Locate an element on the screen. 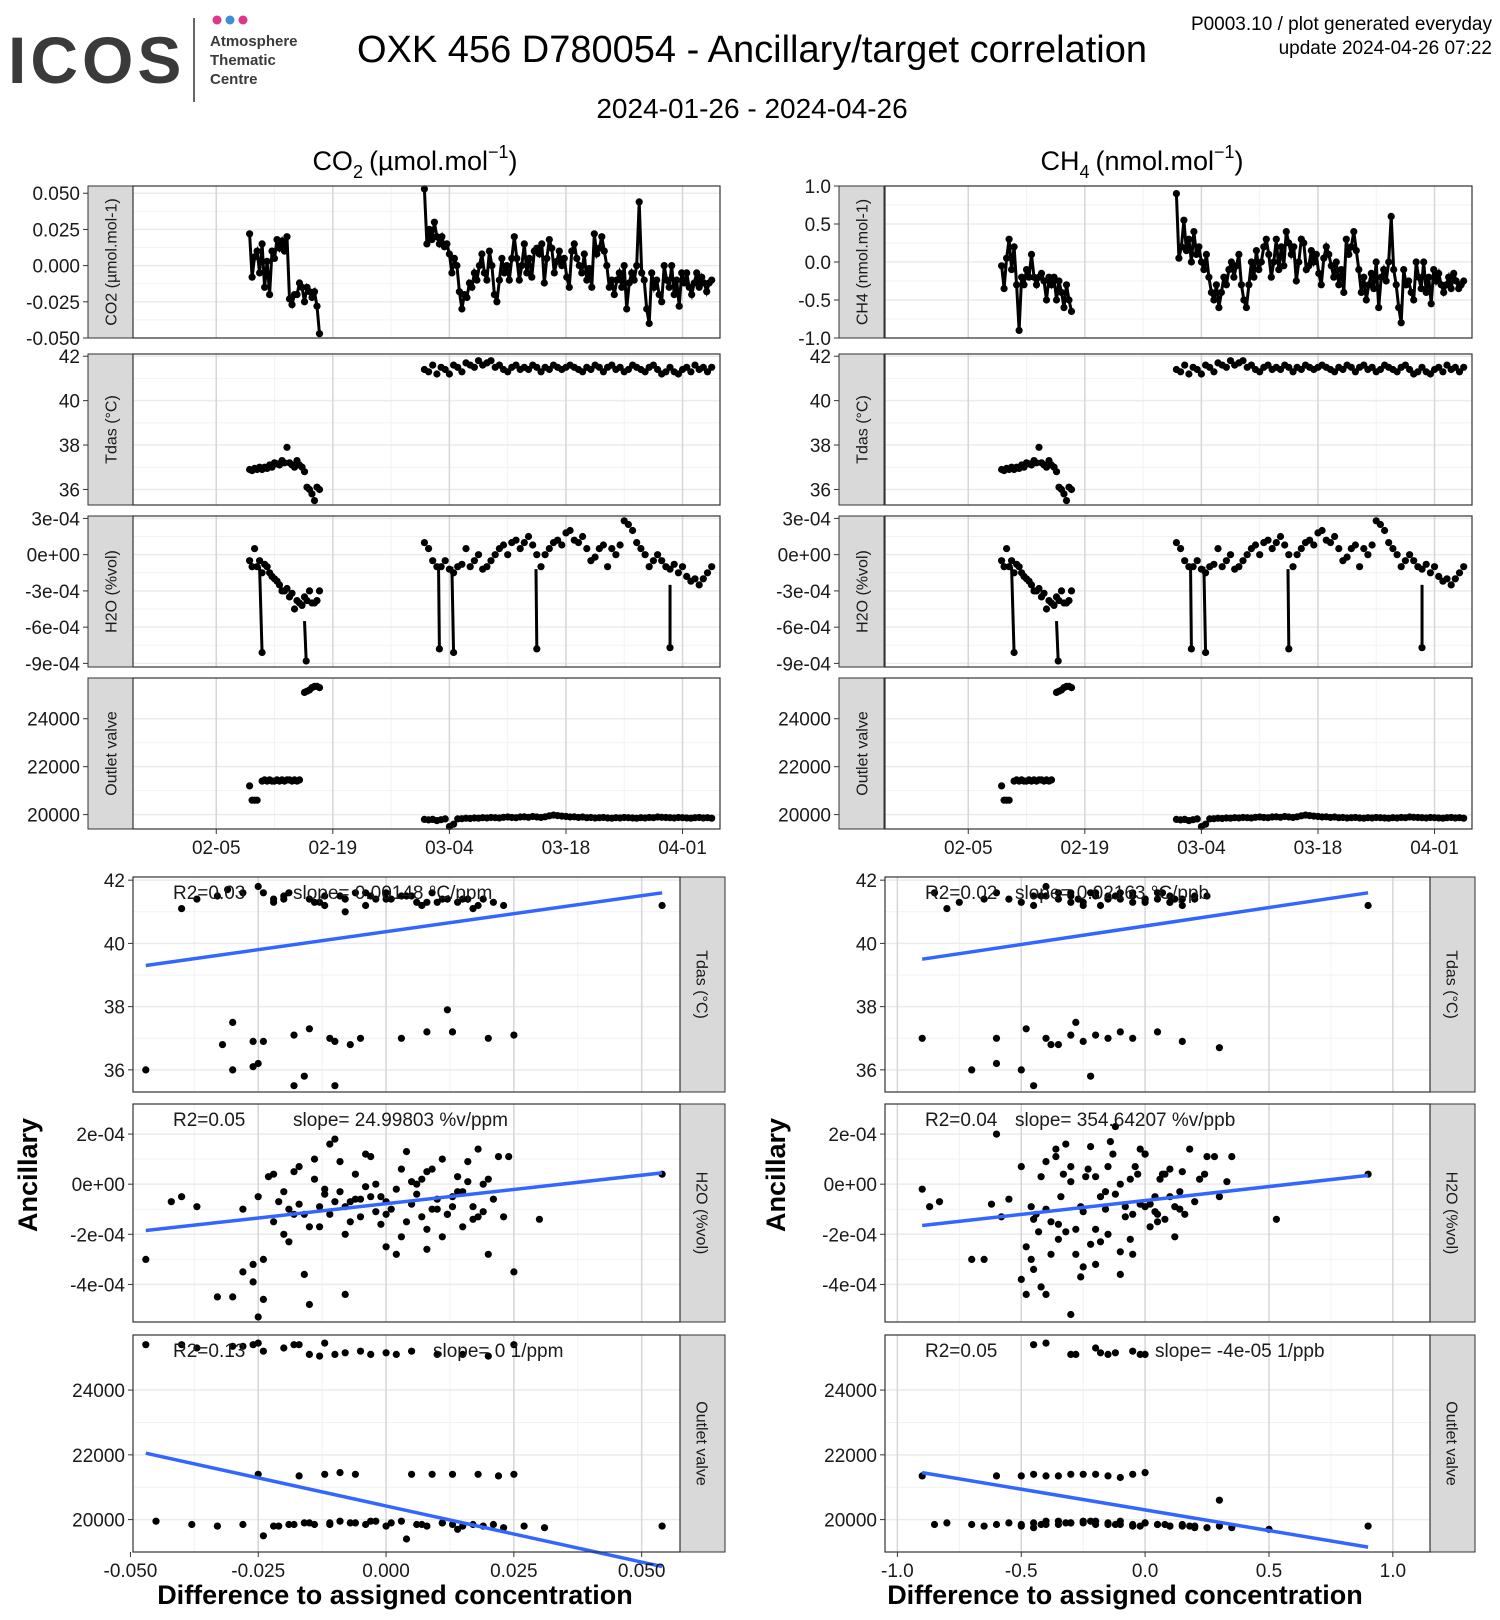  co2-scatter-2-y-tick-label: 24000 is located at coordinates (98, 1391).